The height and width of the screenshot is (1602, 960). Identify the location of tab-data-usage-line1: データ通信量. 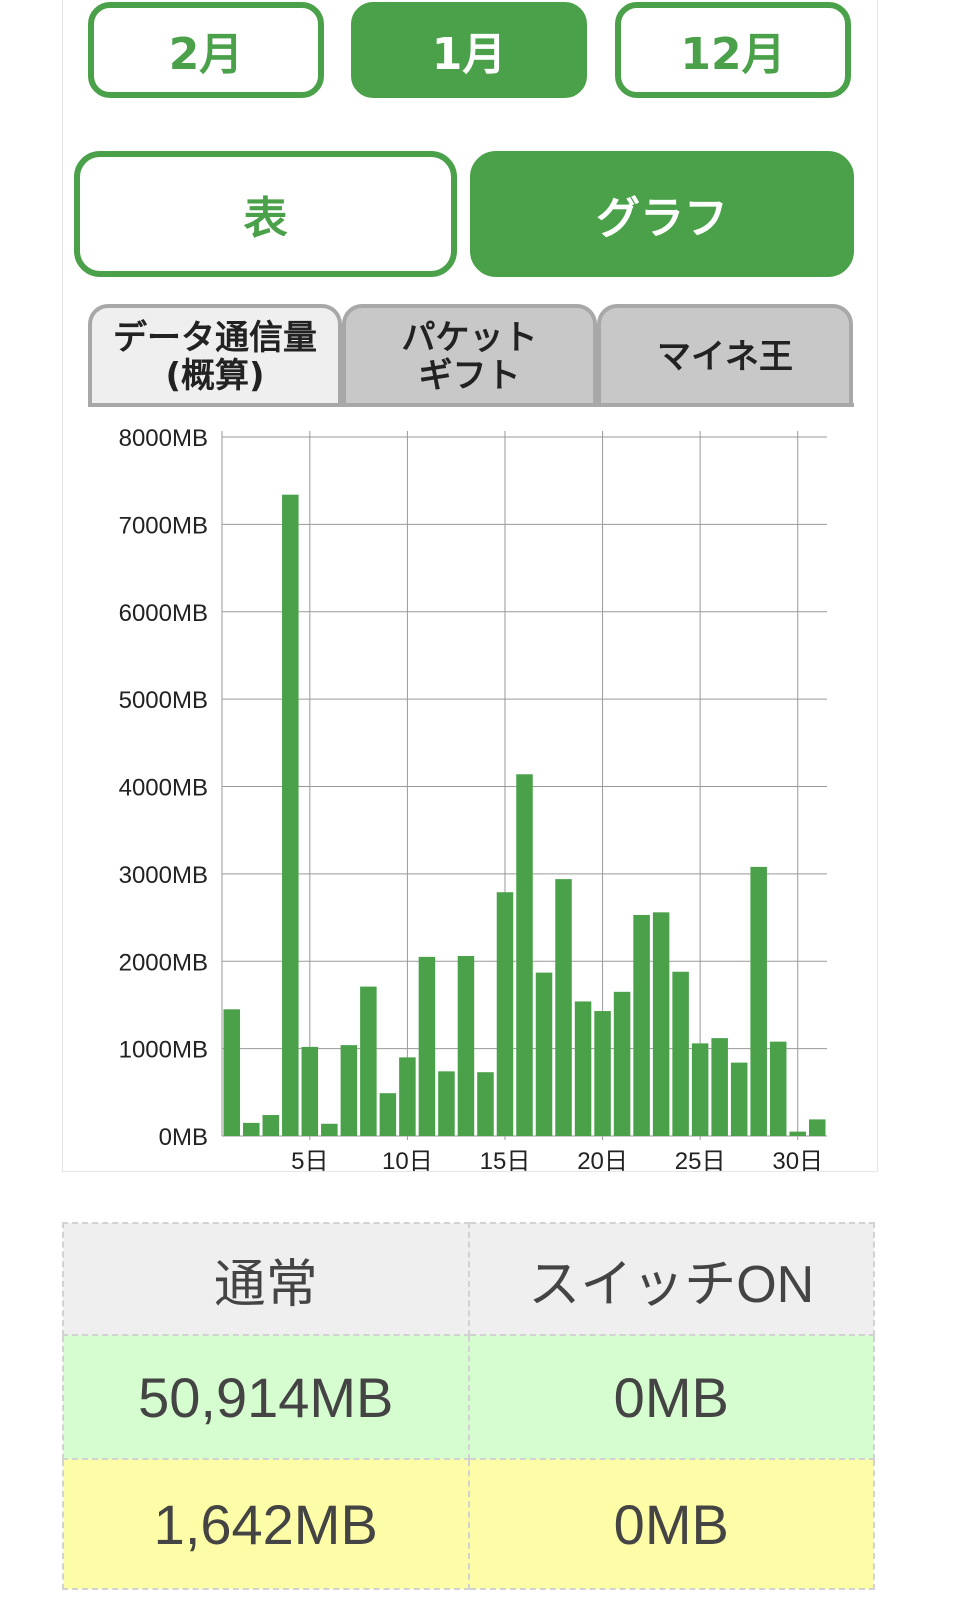
(215, 338).